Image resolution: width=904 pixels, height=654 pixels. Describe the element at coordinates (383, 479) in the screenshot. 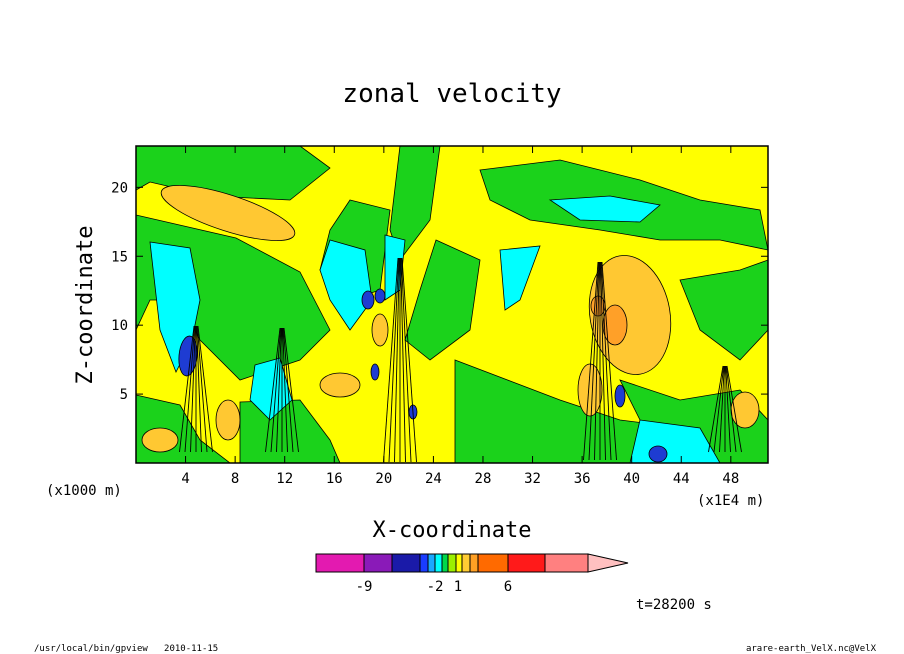

I see `x-tick-label: 20` at that location.